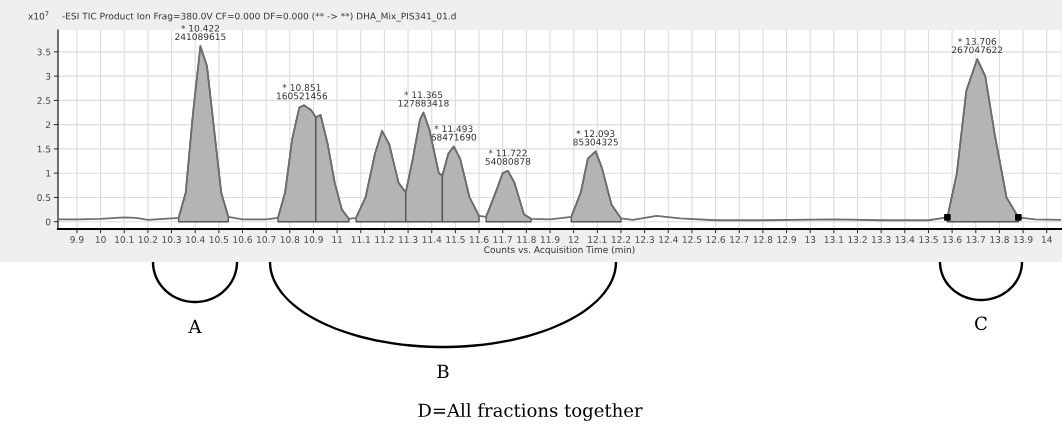 Image resolution: width=1062 pixels, height=431 pixels. I want to click on x-tick-label: 13.5, so click(928, 239).